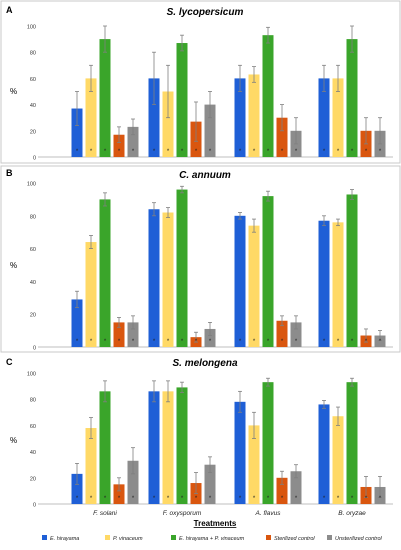  What do you see at coordinates (215, 523) in the screenshot?
I see `x-axis-title: Treatments` at bounding box center [215, 523].